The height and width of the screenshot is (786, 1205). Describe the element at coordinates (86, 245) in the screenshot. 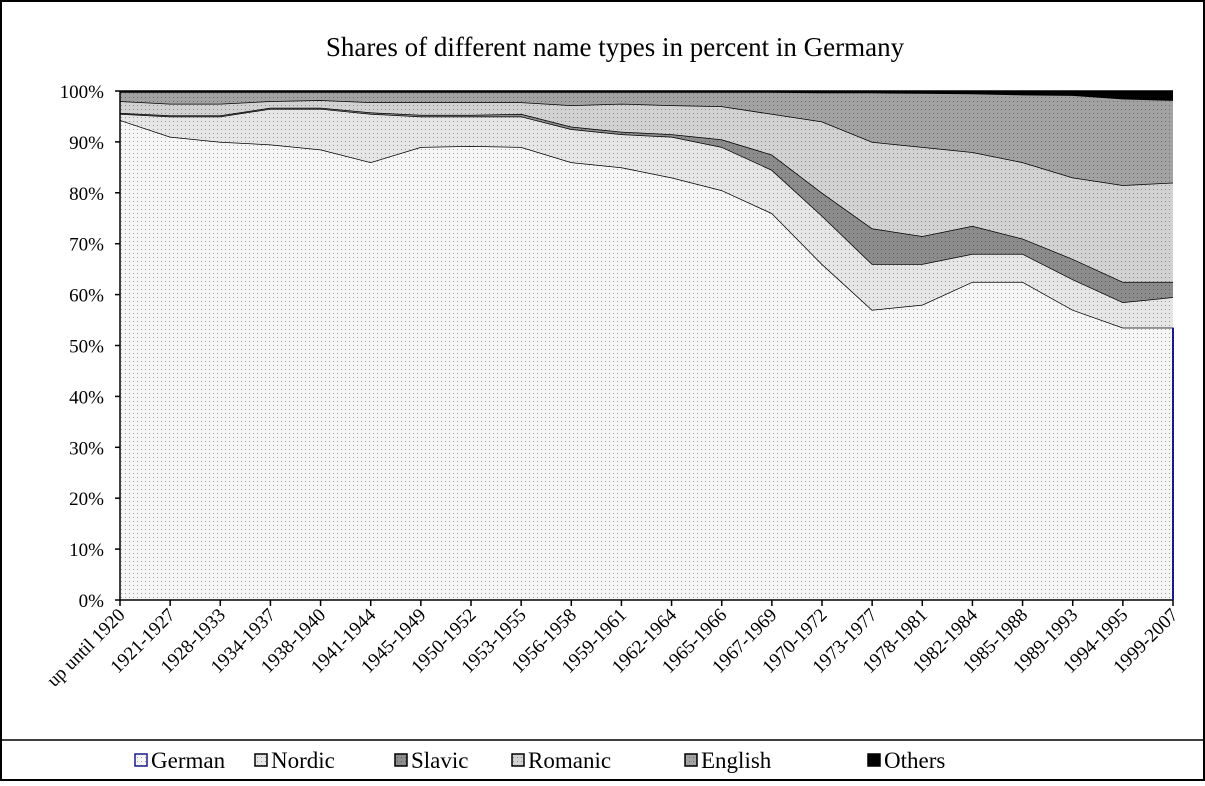

I see `y-tick-label: 70%` at that location.